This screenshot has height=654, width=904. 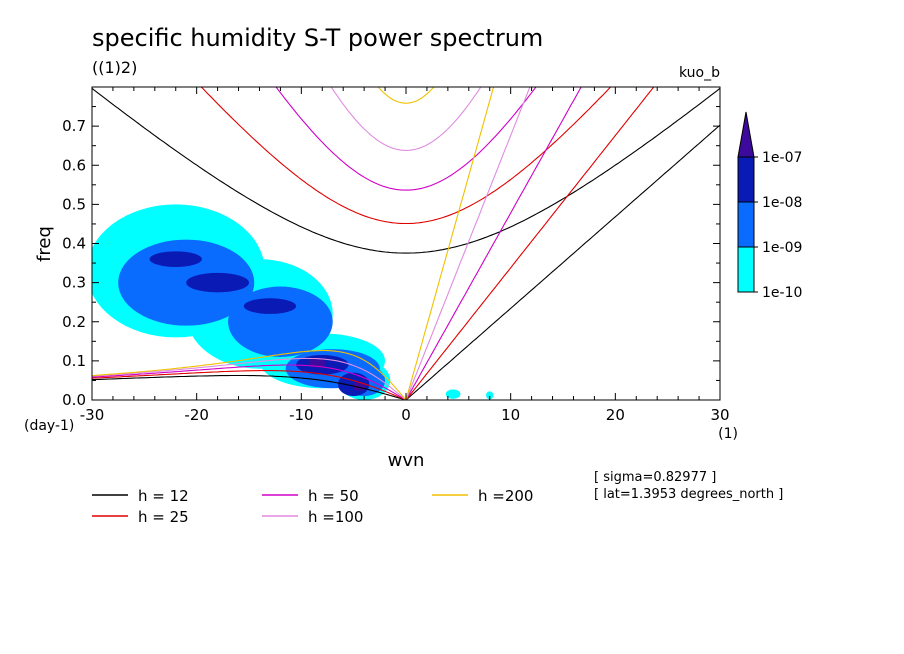 What do you see at coordinates (74, 400) in the screenshot?
I see `y-tick-label: 0.0` at bounding box center [74, 400].